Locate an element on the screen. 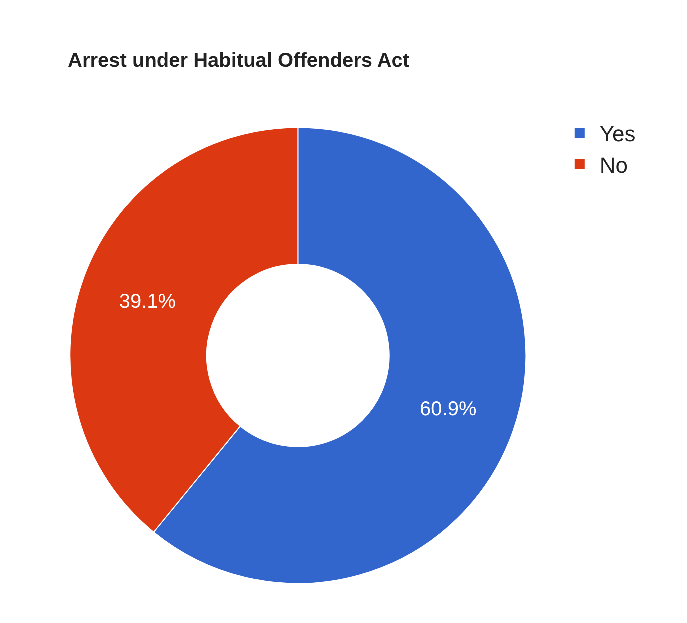 The width and height of the screenshot is (687, 623). legend-label: Yes is located at coordinates (618, 134).